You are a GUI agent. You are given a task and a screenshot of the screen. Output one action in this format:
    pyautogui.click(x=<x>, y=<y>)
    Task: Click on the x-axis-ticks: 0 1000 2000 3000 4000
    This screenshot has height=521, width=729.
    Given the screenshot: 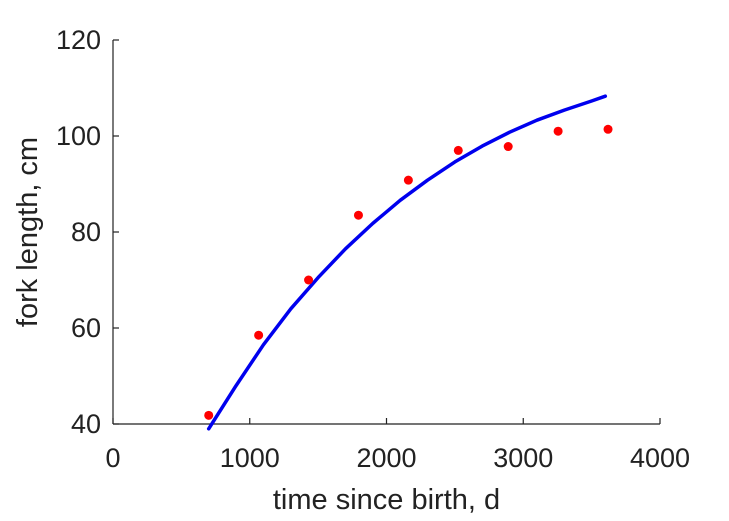 What is the action you would take?
    pyautogui.click(x=397, y=445)
    